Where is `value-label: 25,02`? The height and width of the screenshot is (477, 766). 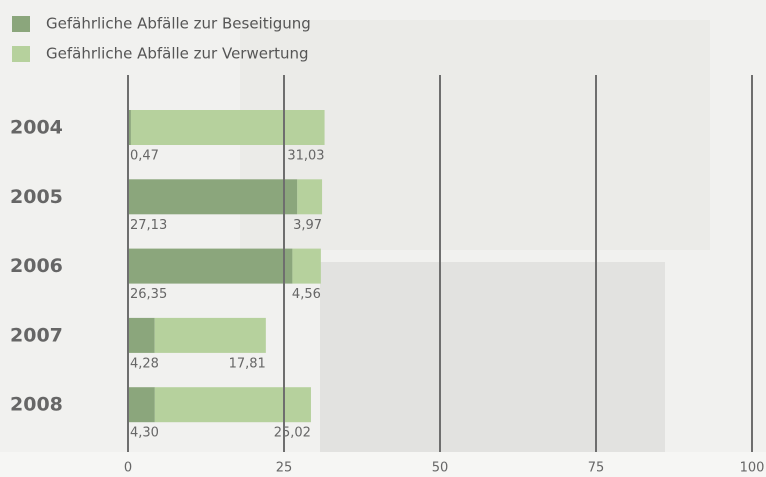
value-label: 25,02 is located at coordinates (292, 433).